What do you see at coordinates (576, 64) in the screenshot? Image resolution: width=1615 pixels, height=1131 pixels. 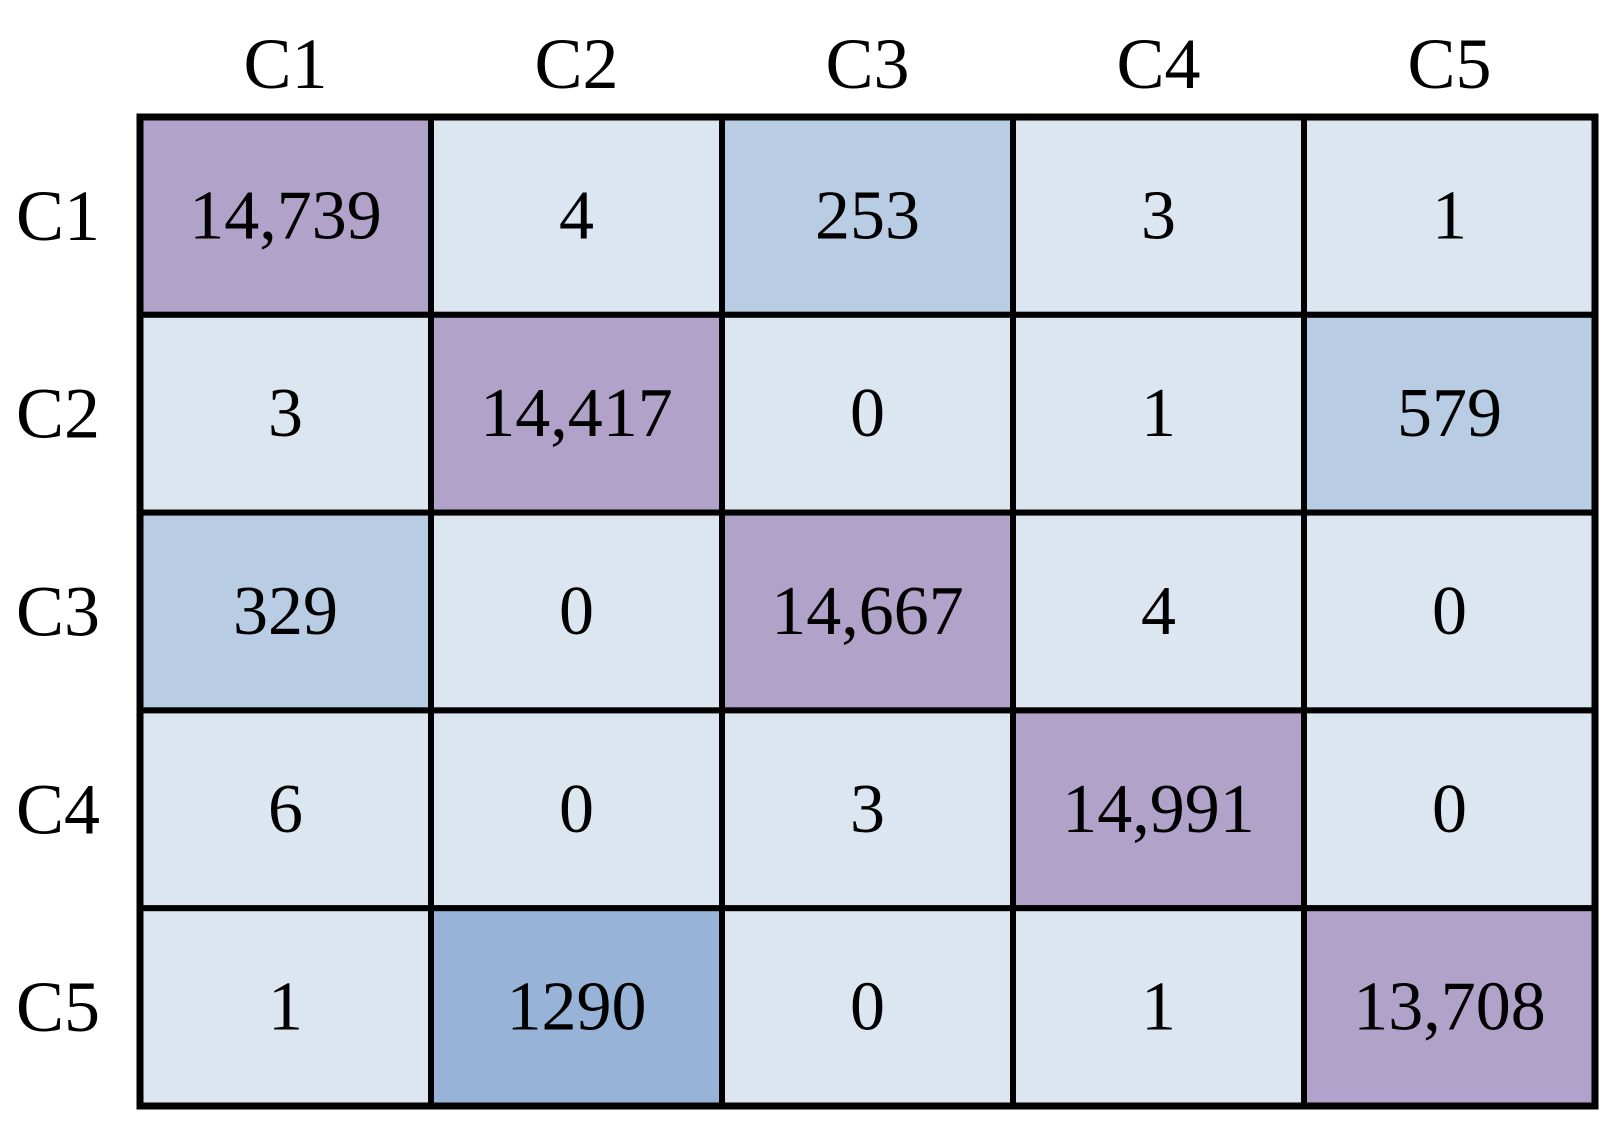 I see `column-label-c2: C2` at bounding box center [576, 64].